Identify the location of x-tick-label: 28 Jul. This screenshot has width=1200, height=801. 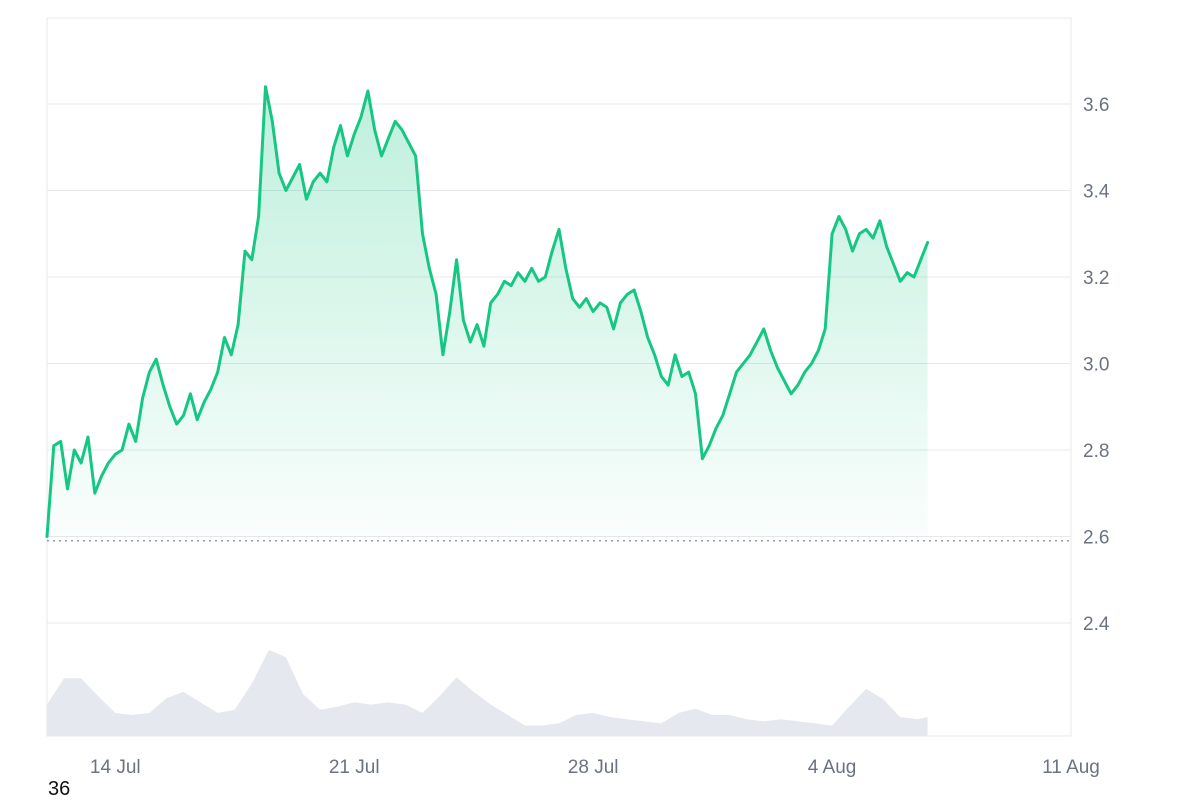
(593, 767).